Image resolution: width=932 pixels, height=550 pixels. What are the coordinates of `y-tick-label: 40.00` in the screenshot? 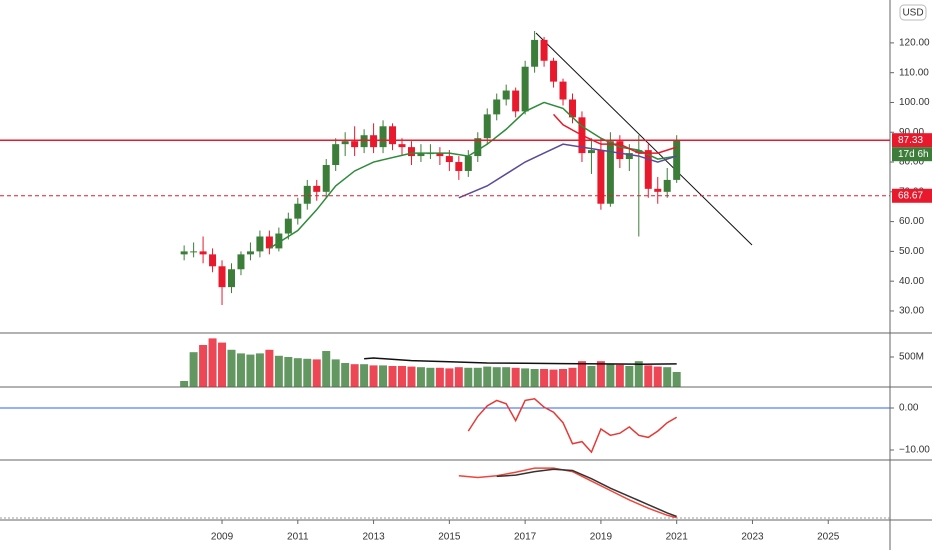 It's located at (911, 281).